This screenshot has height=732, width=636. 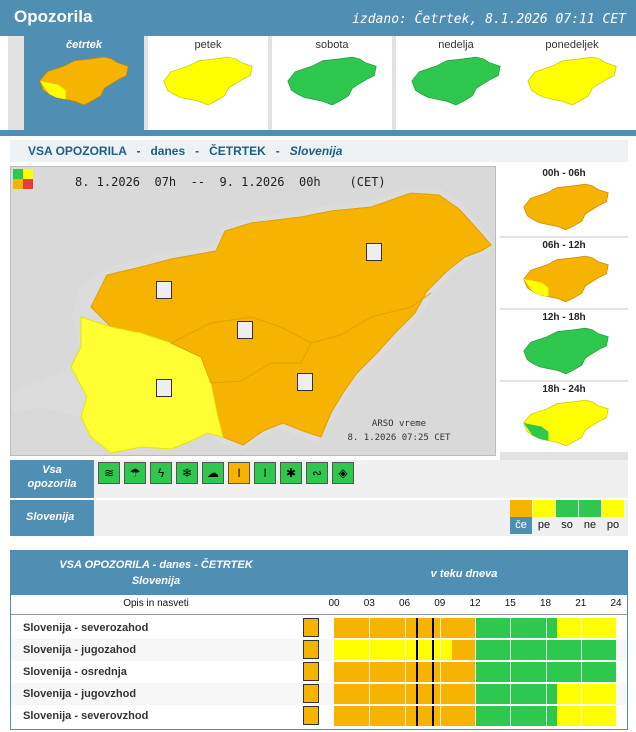 What do you see at coordinates (187, 473) in the screenshot?
I see `snow-icon: ❄` at bounding box center [187, 473].